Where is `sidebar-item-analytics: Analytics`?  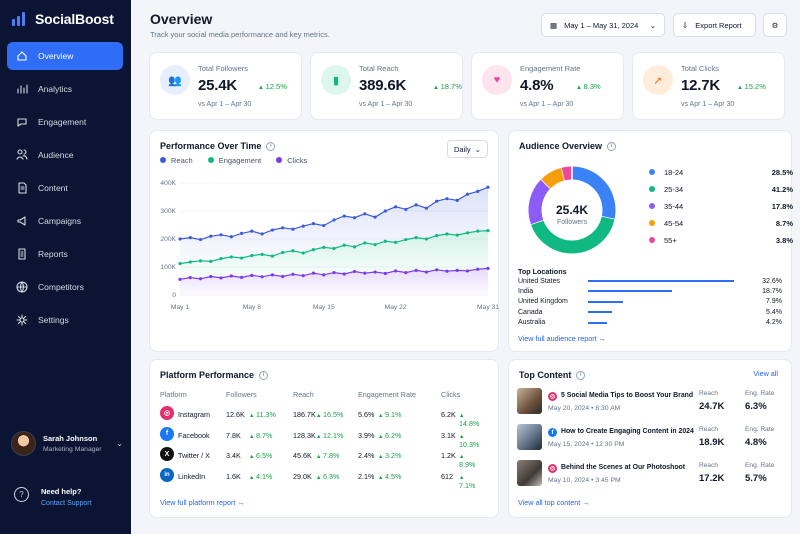
sidebar-item-analytics: Analytics is located at coordinates (65, 89).